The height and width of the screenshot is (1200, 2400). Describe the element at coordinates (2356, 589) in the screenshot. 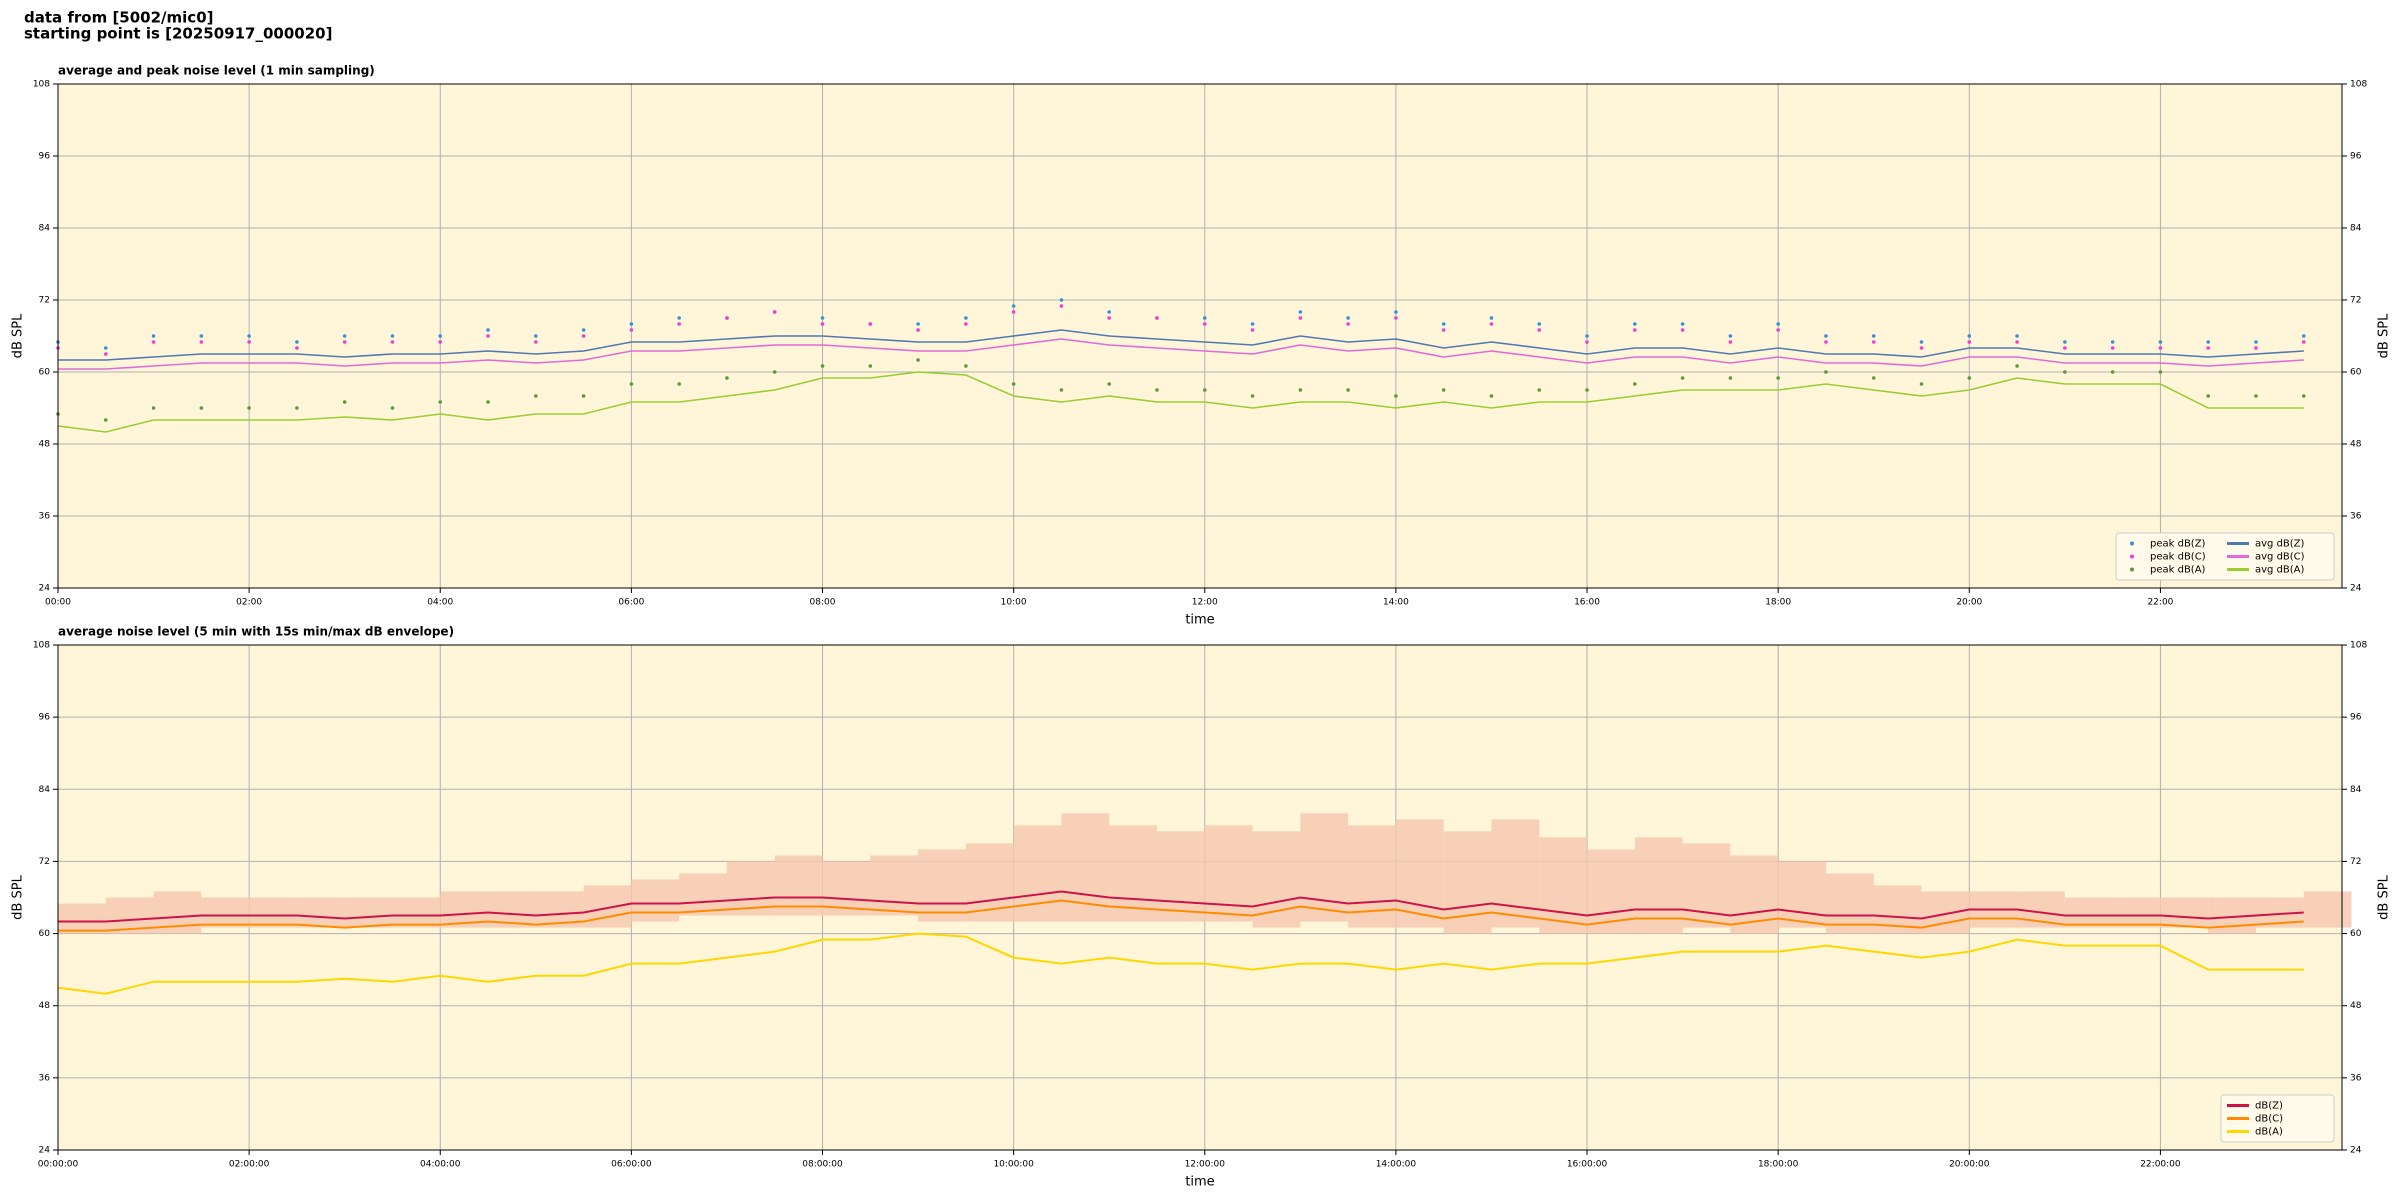

I see `y2-tick-label: 24` at that location.